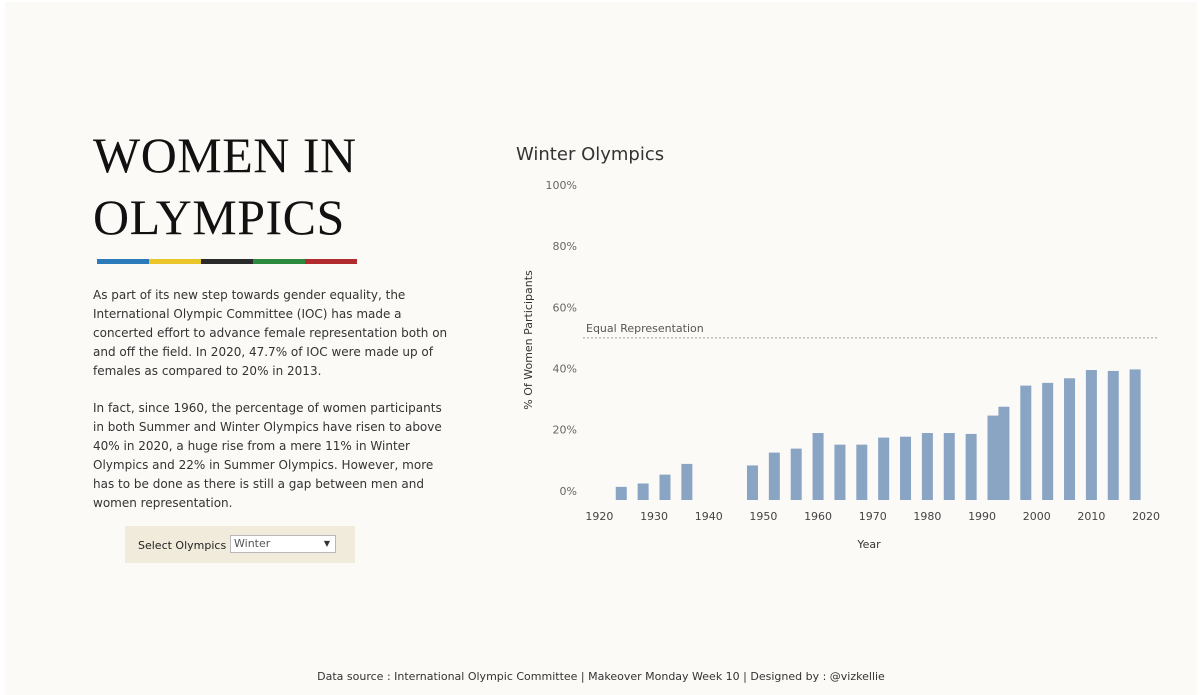 The image size is (1201, 695). I want to click on color-stripe-yellow, so click(175, 261).